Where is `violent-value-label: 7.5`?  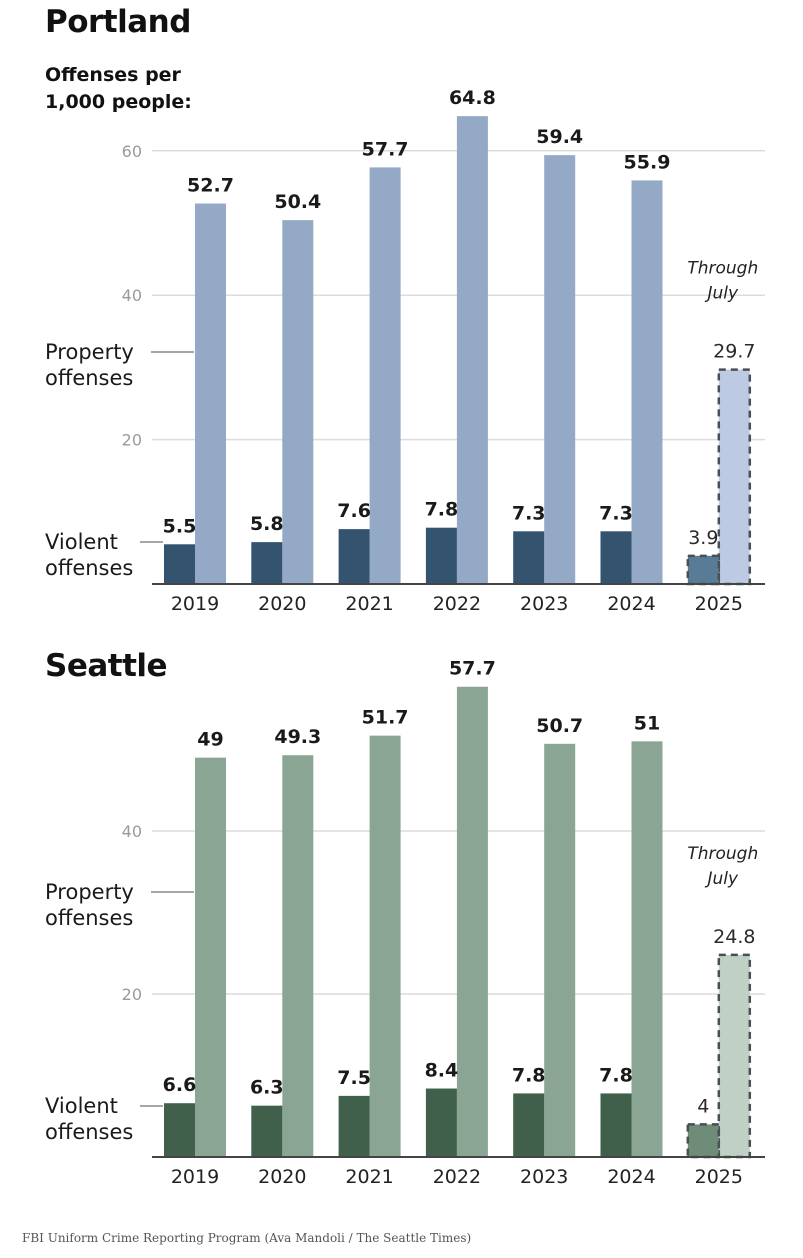 violent-value-label: 7.5 is located at coordinates (354, 1078).